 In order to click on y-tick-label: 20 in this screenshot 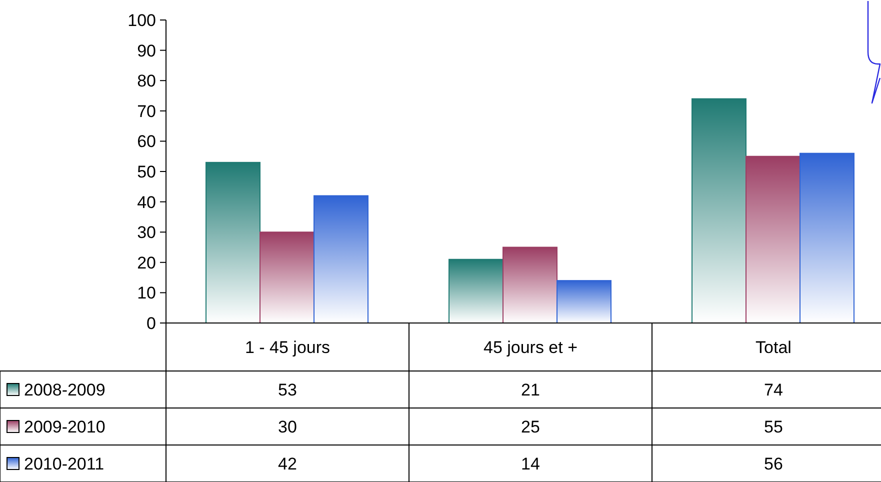, I will do `click(146, 262)`.